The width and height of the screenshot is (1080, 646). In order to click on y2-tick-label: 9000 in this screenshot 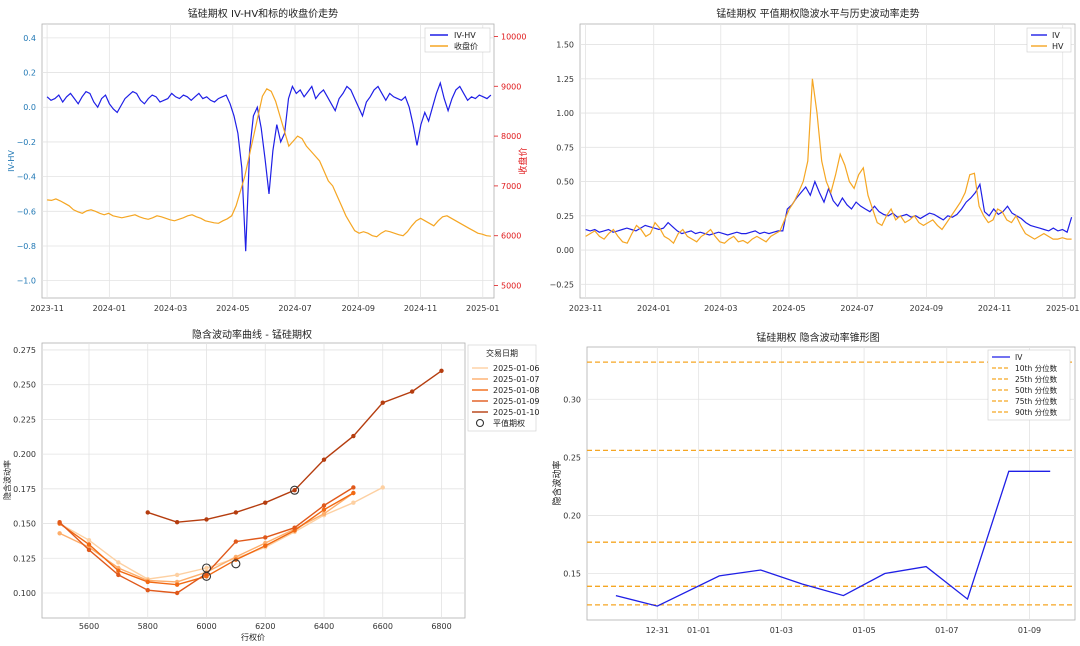, I will do `click(511, 86)`.